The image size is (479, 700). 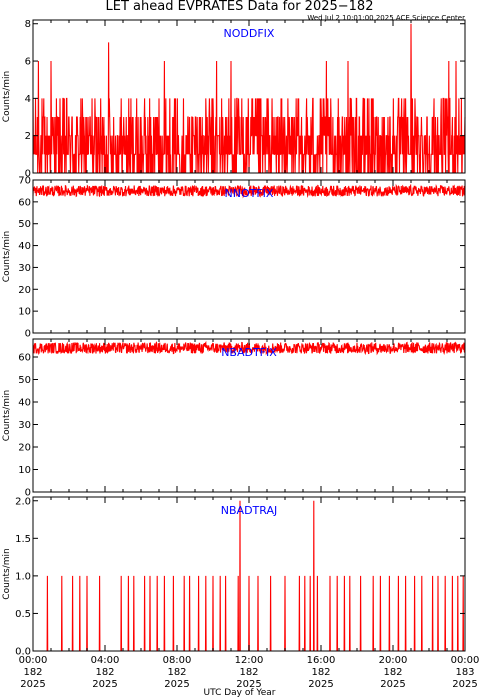 I want to click on y-tick-label: 0.0, so click(x=23, y=652).